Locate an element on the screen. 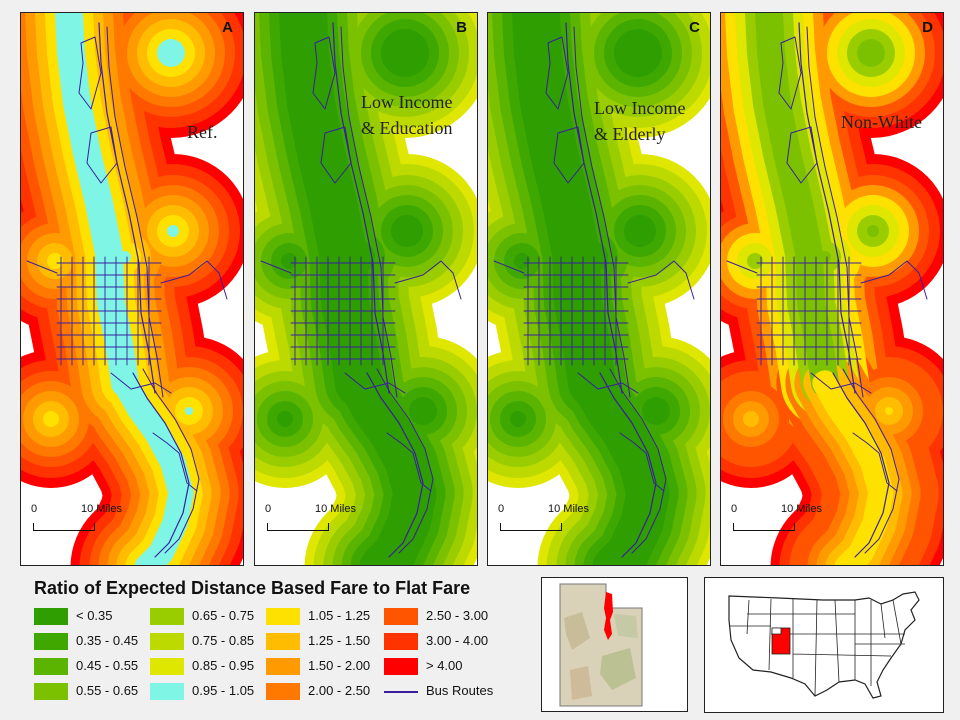 Image resolution: width=960 pixels, height=720 pixels. legend-item: 0.75 - 0.85 is located at coordinates (205, 641).